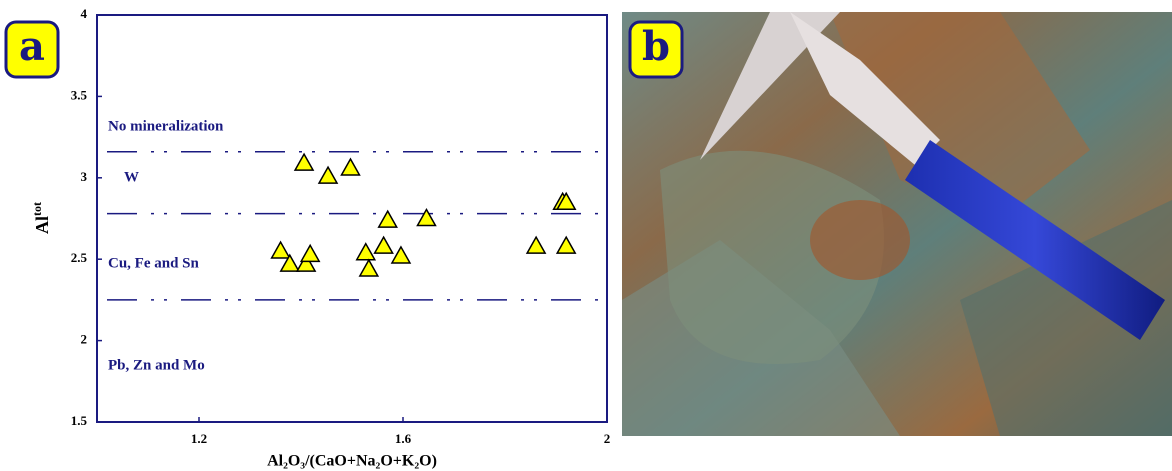 The image size is (1172, 471). Describe the element at coordinates (352, 461) in the screenshot. I see `x-axis-label: Al₂O₃/(CaO+Na₂O+K₂O)` at that location.